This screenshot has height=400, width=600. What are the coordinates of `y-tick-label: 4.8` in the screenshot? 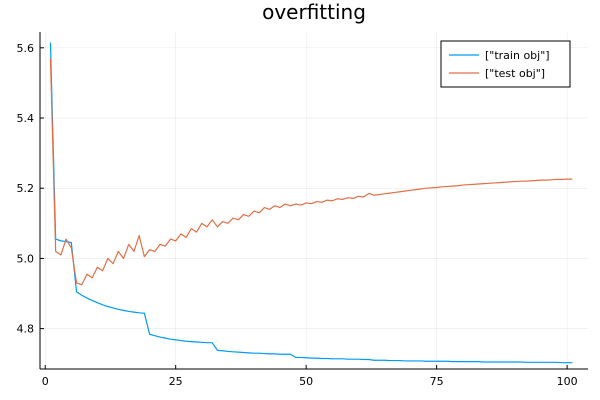 It's located at (26, 329).